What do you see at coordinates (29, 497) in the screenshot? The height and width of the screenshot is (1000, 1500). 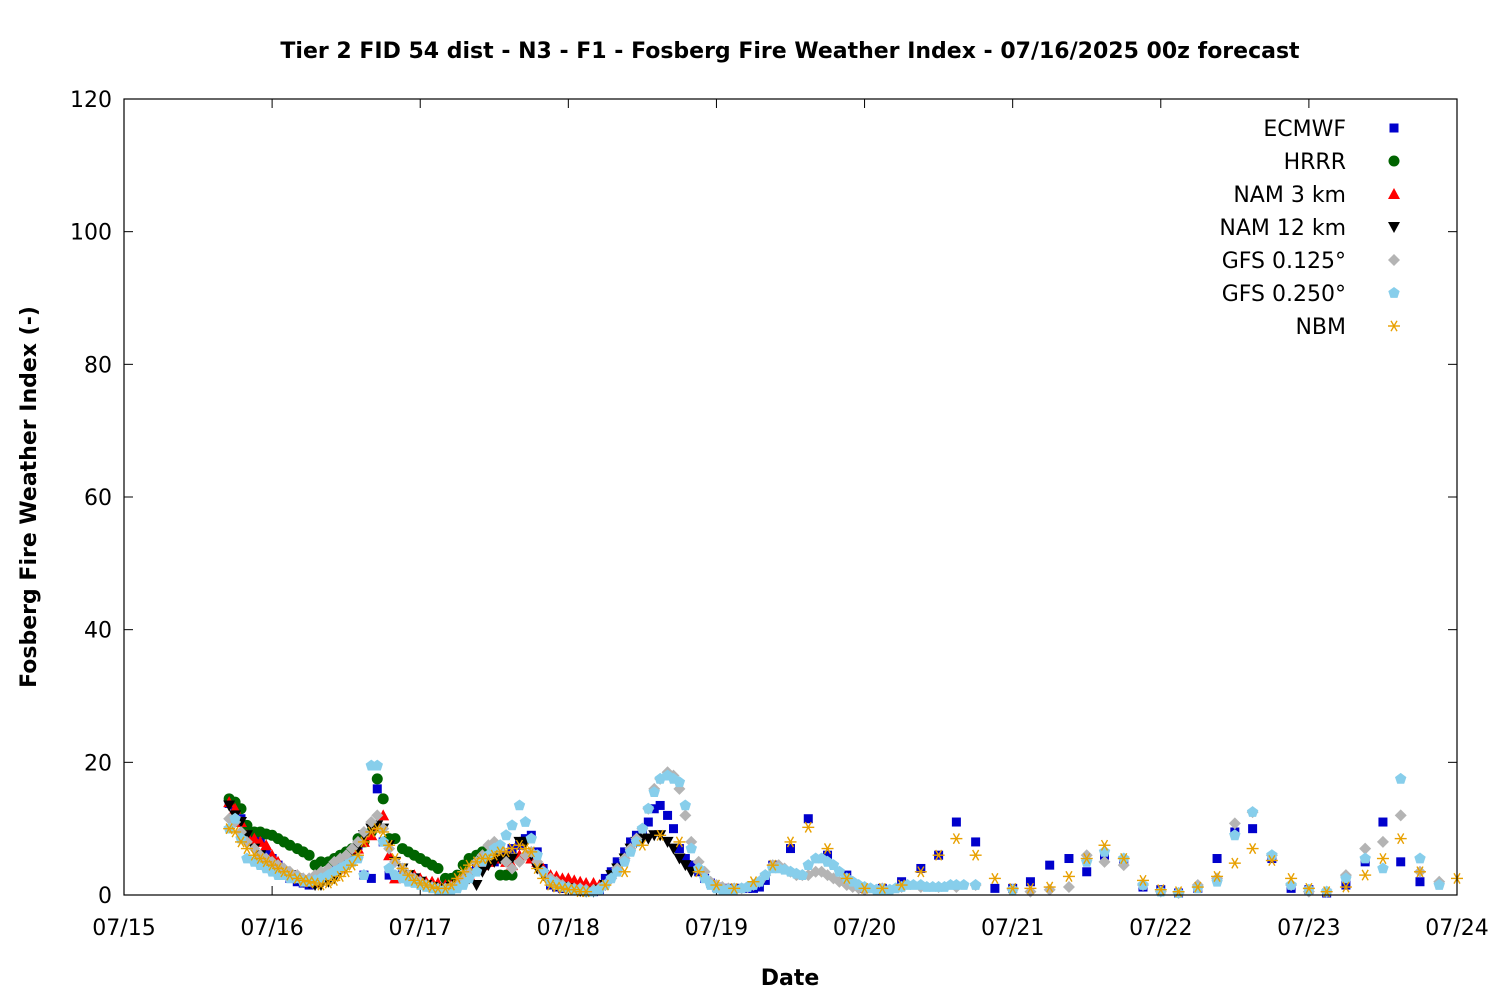 I see `y-axis-label: Fosberg Fire Weather Index (-)` at bounding box center [29, 497].